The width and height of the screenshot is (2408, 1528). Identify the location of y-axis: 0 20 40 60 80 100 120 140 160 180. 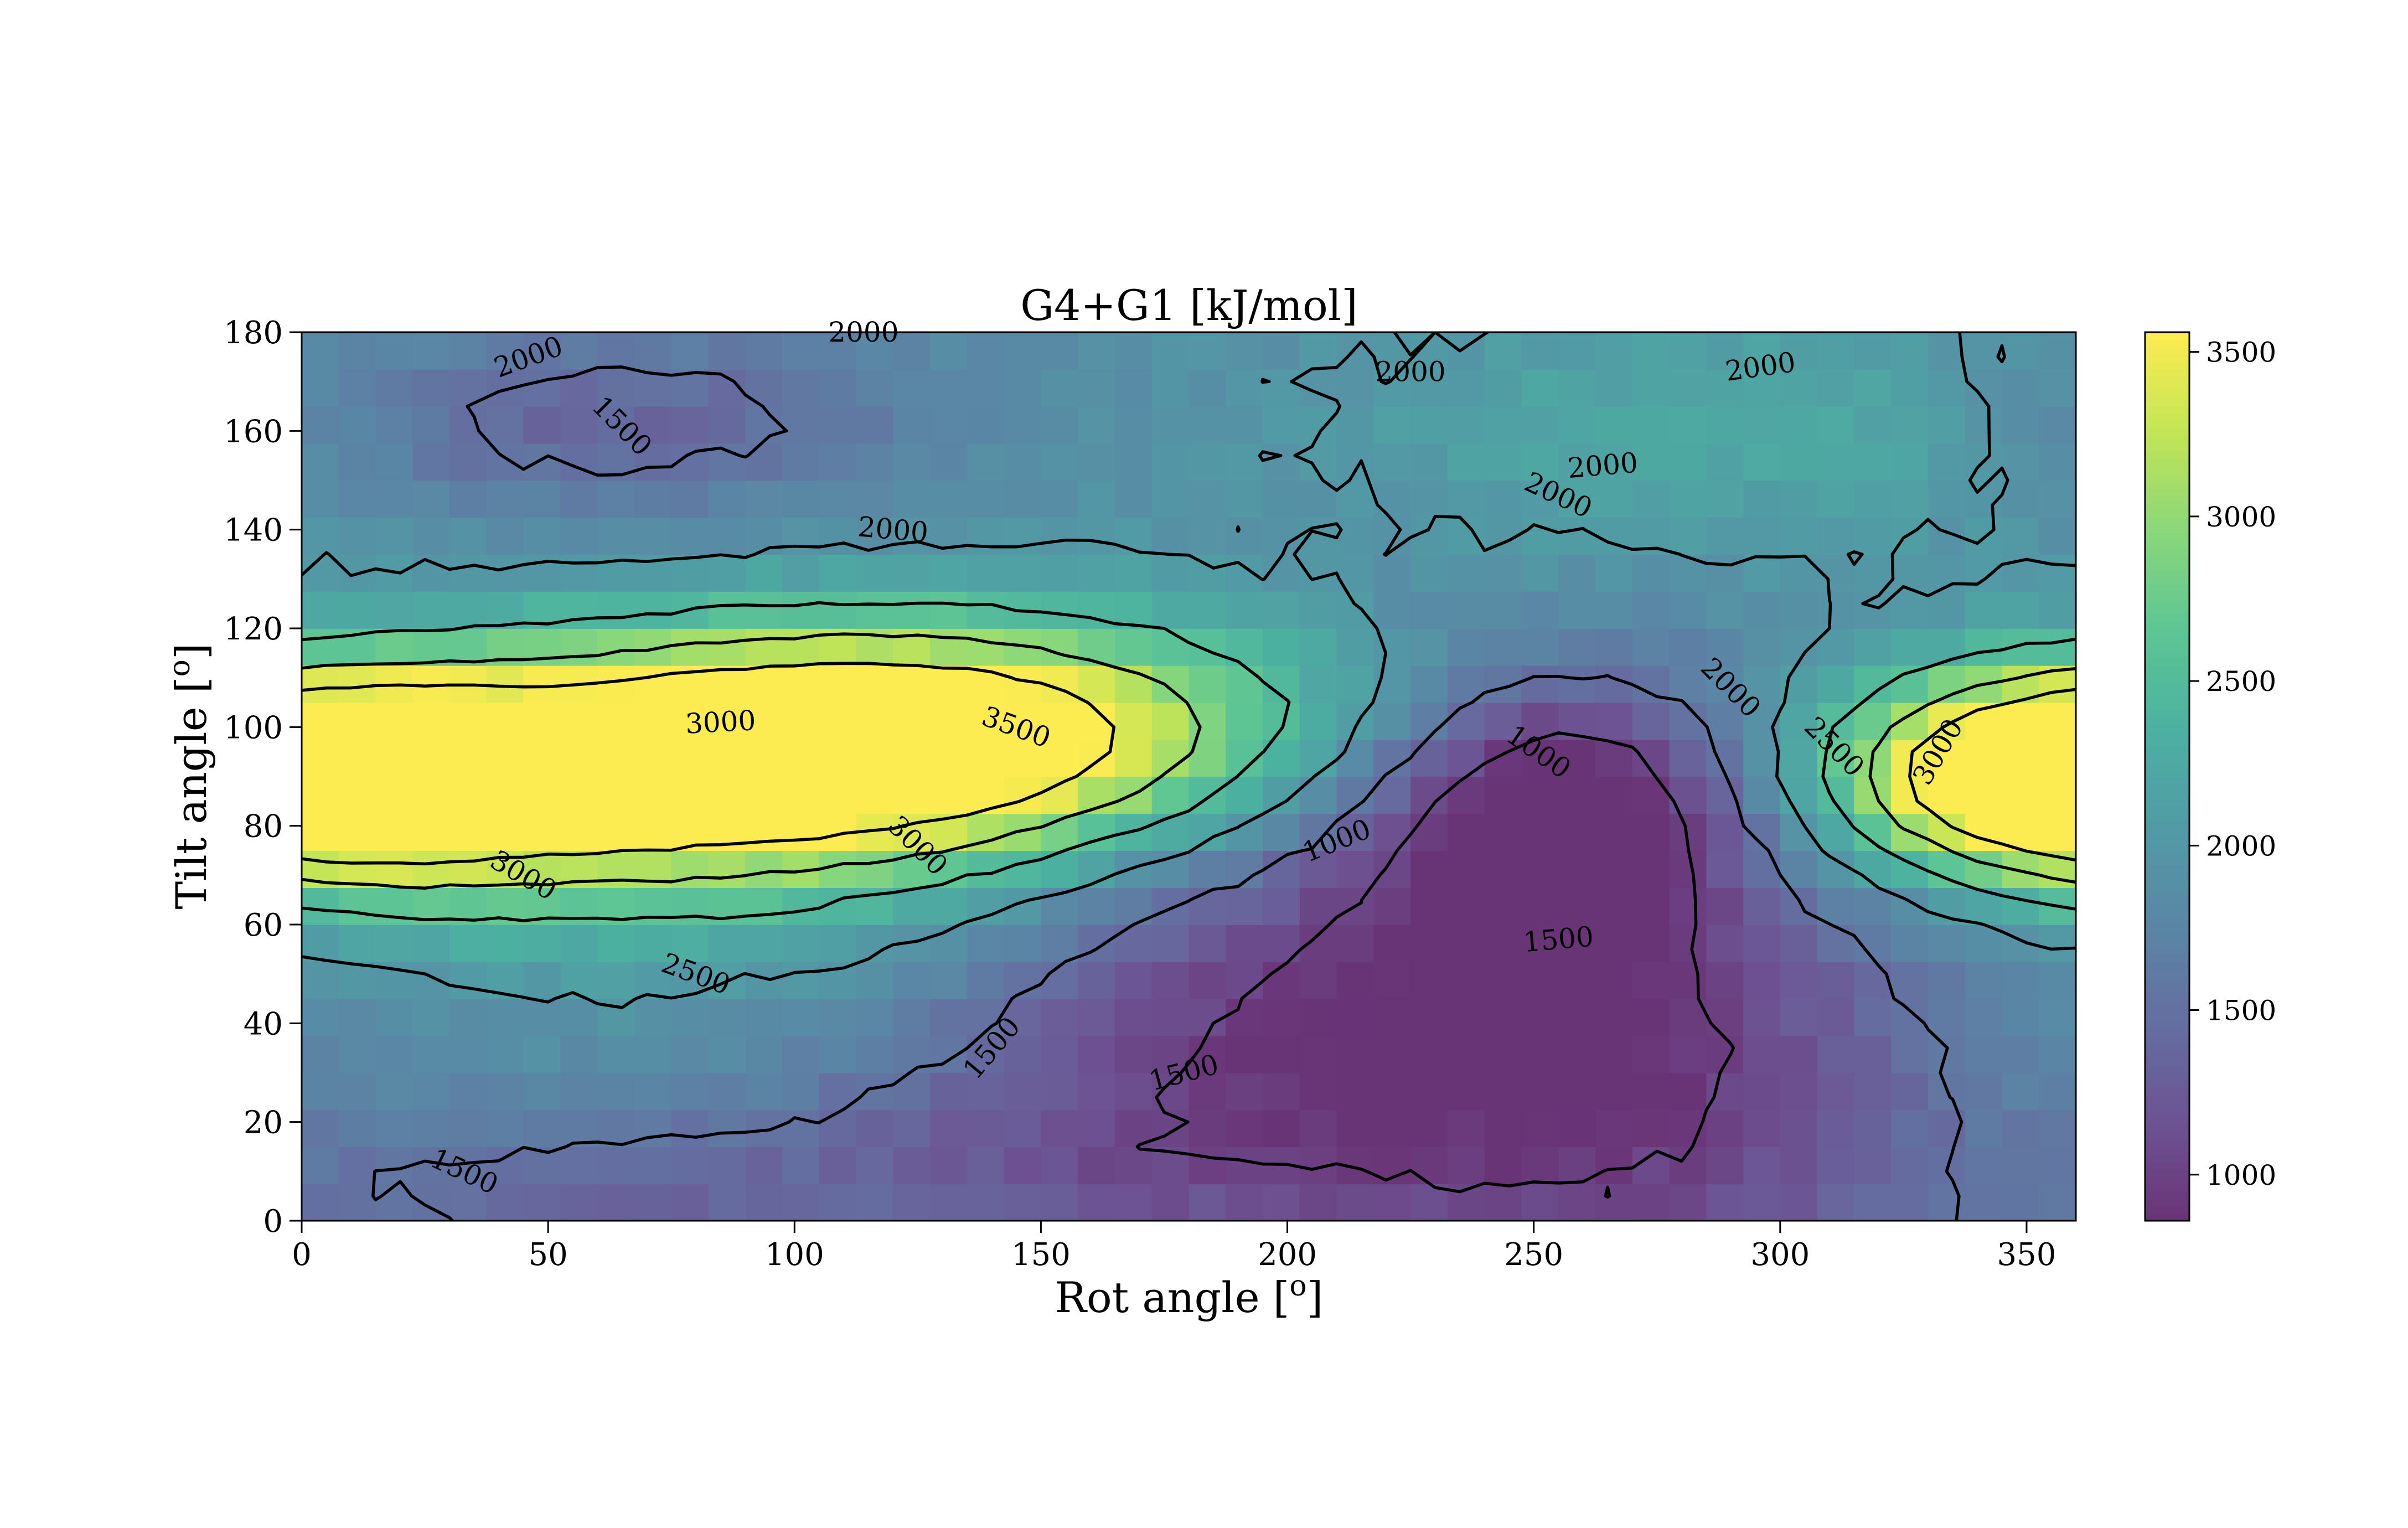
(263, 777).